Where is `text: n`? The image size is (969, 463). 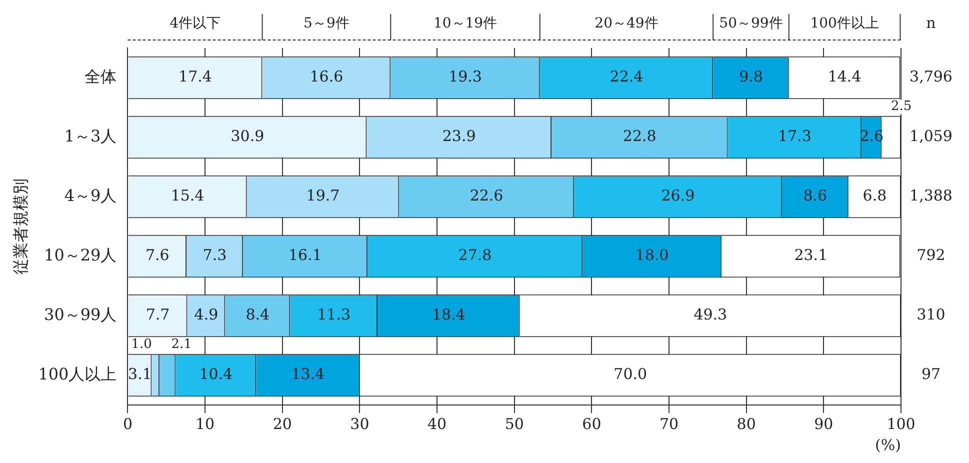 text: n is located at coordinates (931, 23).